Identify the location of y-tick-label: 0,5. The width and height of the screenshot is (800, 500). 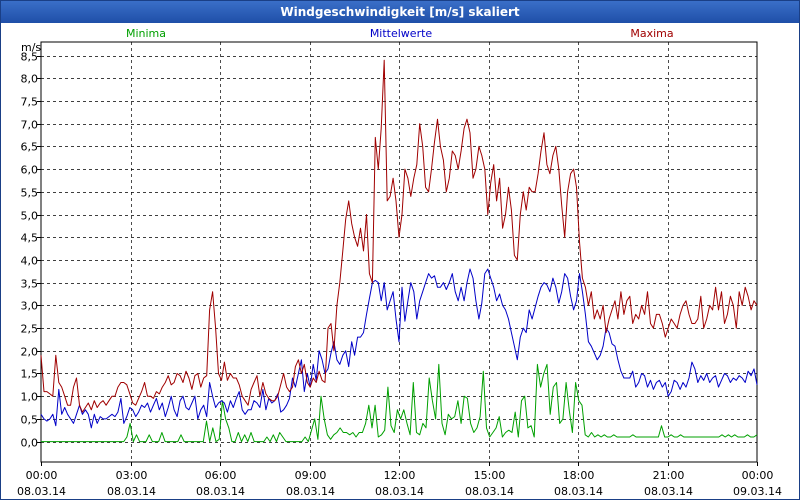
(30, 420).